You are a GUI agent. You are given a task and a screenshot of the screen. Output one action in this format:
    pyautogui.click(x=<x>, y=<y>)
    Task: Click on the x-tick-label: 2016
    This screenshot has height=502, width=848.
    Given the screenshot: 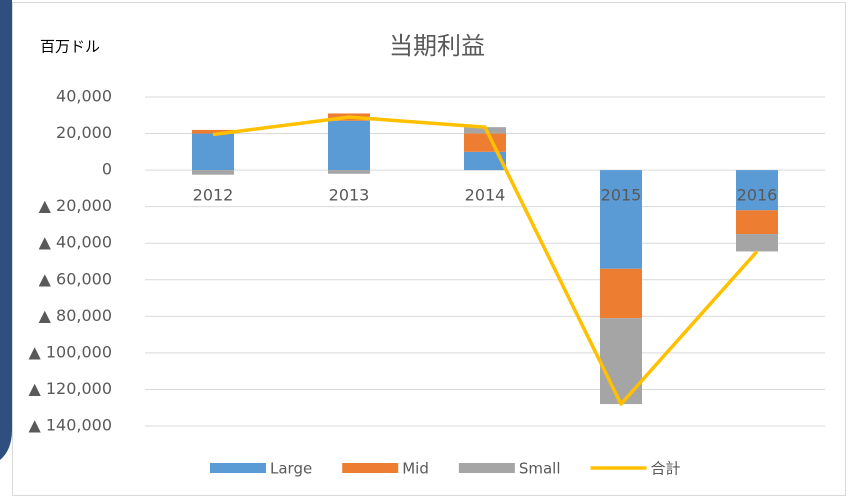 What is the action you would take?
    pyautogui.click(x=757, y=195)
    